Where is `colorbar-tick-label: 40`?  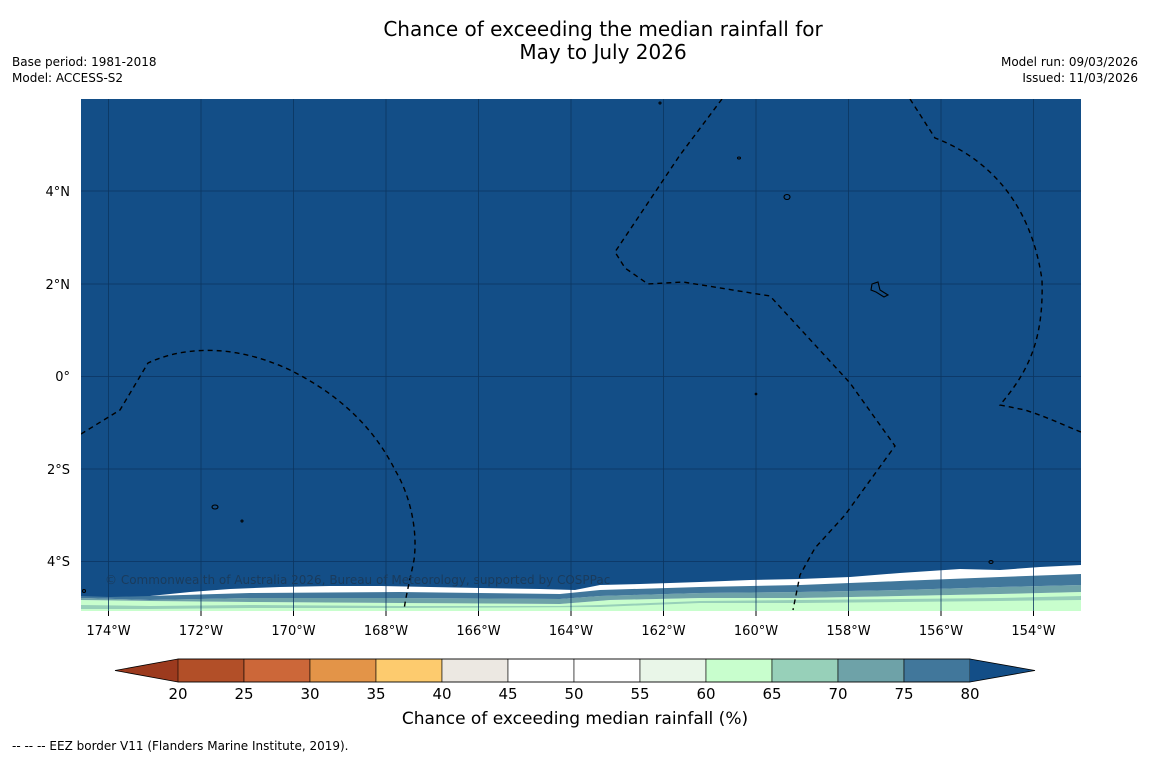 colorbar-tick-label: 40 is located at coordinates (441, 694).